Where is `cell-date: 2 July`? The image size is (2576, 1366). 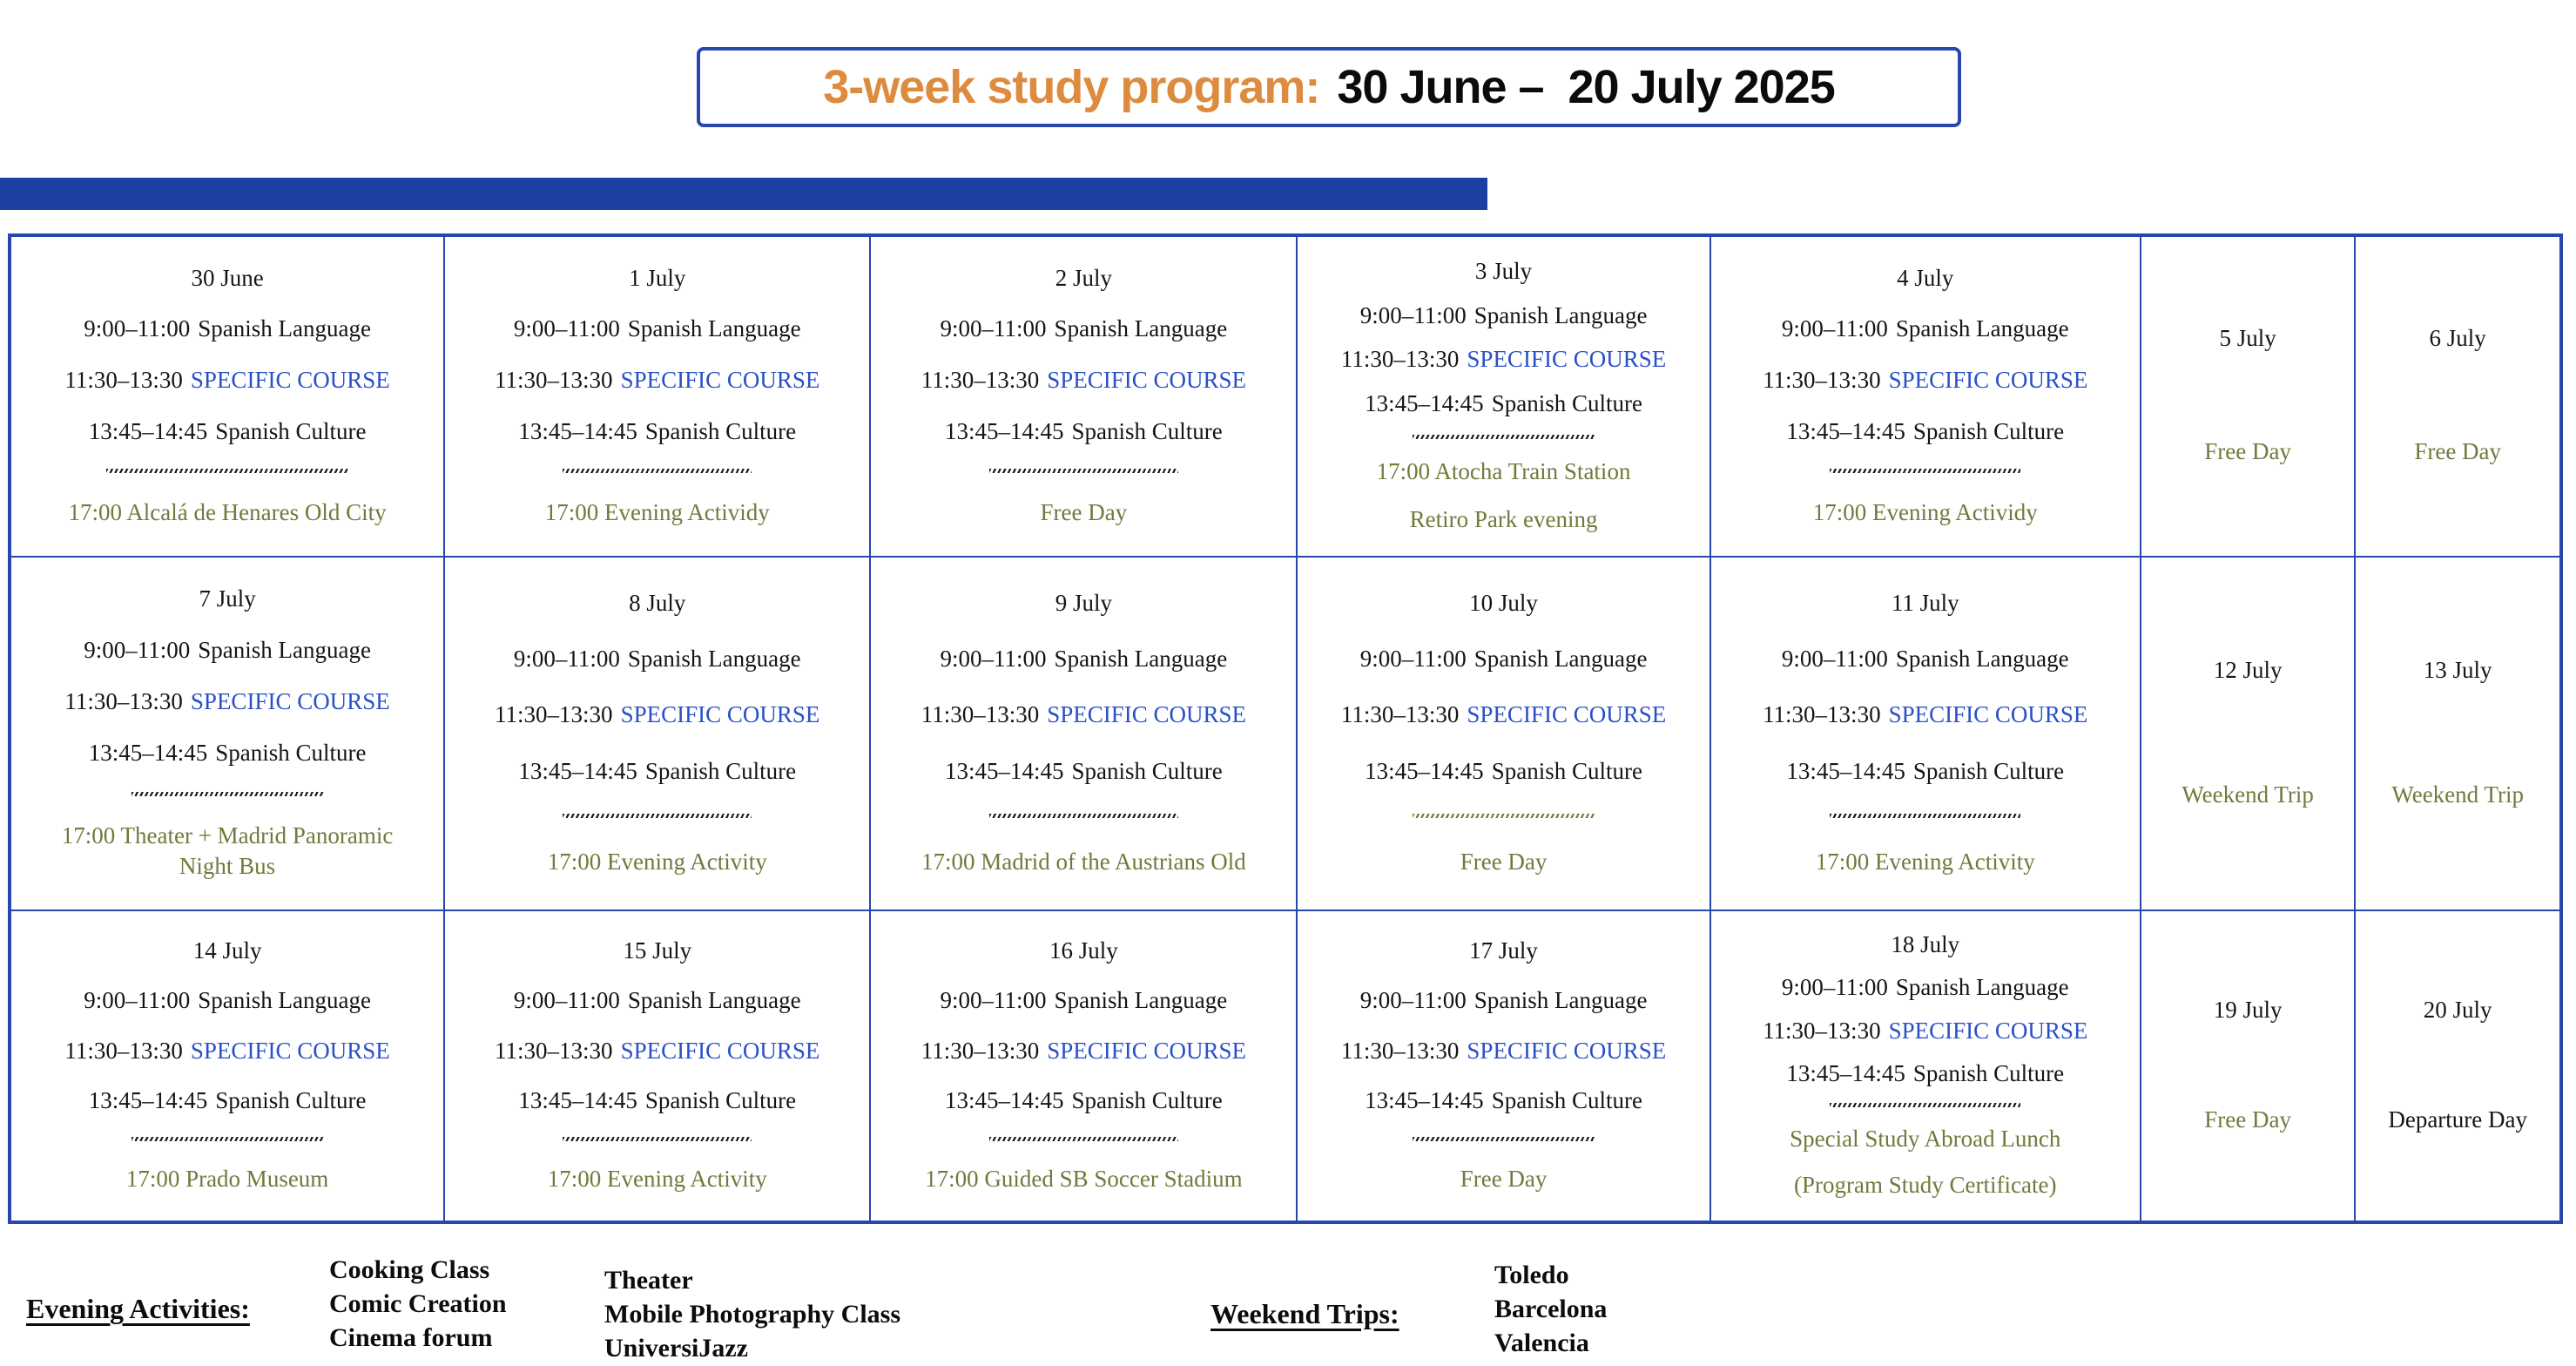 cell-date: 2 July is located at coordinates (1084, 277).